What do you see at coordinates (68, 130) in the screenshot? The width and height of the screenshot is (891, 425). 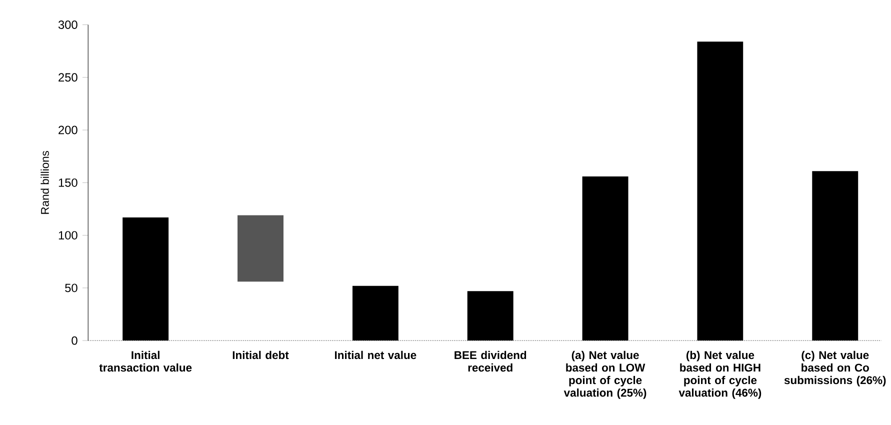 I see `y-tick-label: 200` at bounding box center [68, 130].